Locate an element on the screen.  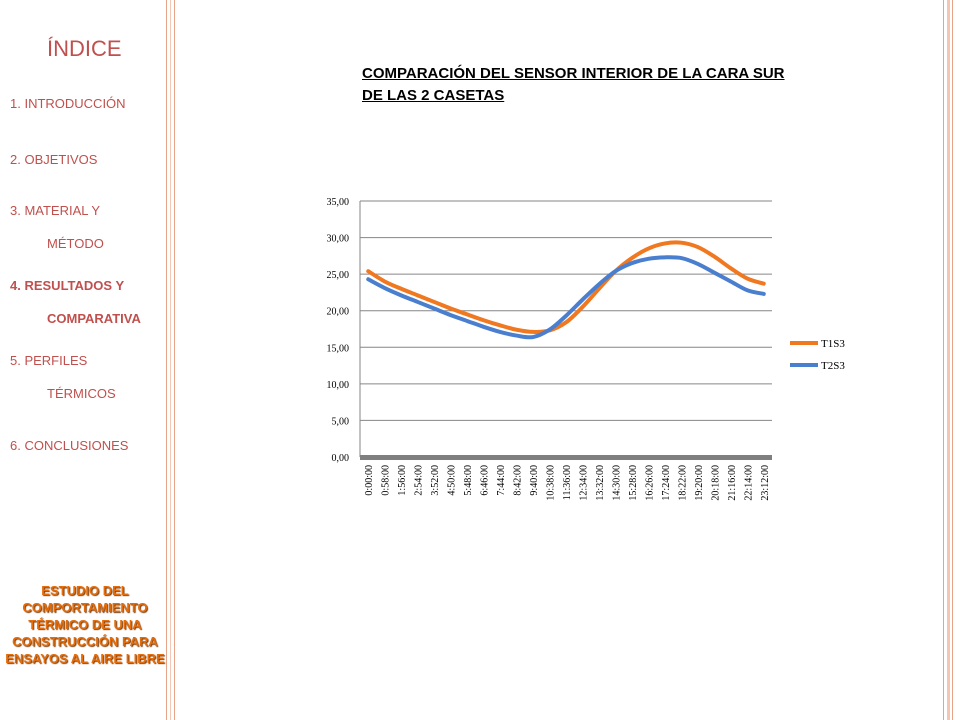
index-heading: ÍNDICE is located at coordinates (84, 48).